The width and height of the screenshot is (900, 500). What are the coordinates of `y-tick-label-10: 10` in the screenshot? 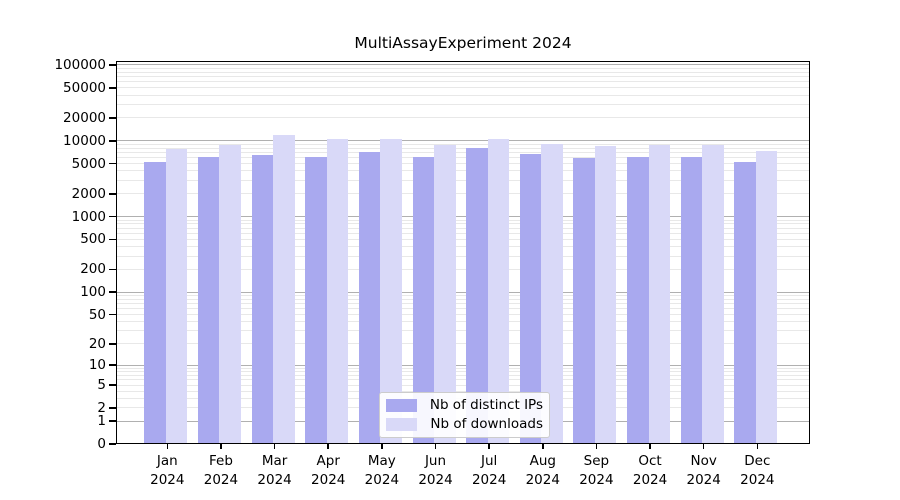 It's located at (97, 365).